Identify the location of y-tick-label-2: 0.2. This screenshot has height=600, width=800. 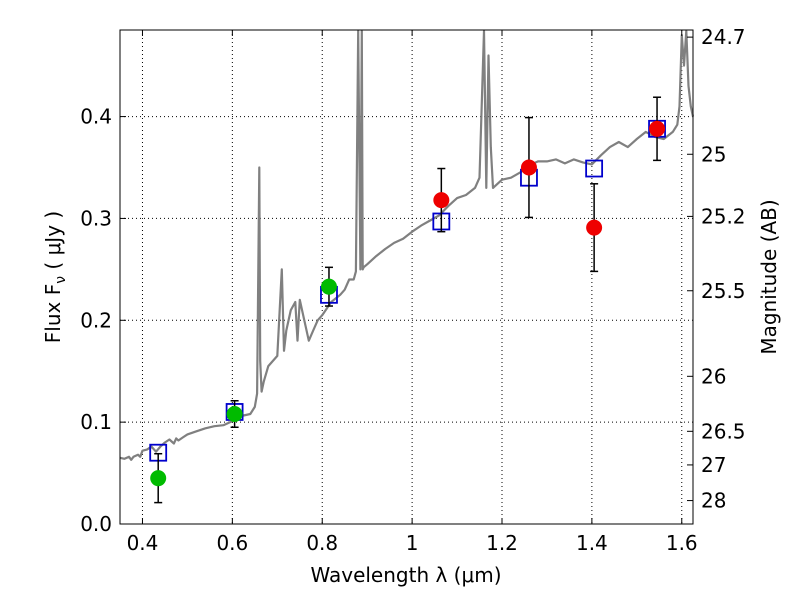
(96, 320).